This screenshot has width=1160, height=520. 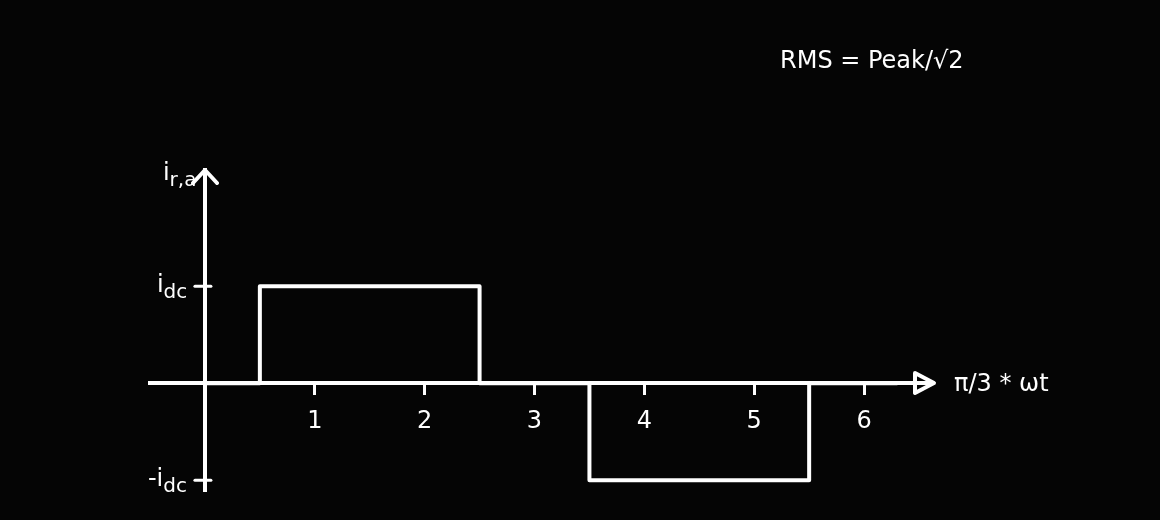 I want to click on x-axis-title: π/3 * ωt, so click(x=1001, y=383).